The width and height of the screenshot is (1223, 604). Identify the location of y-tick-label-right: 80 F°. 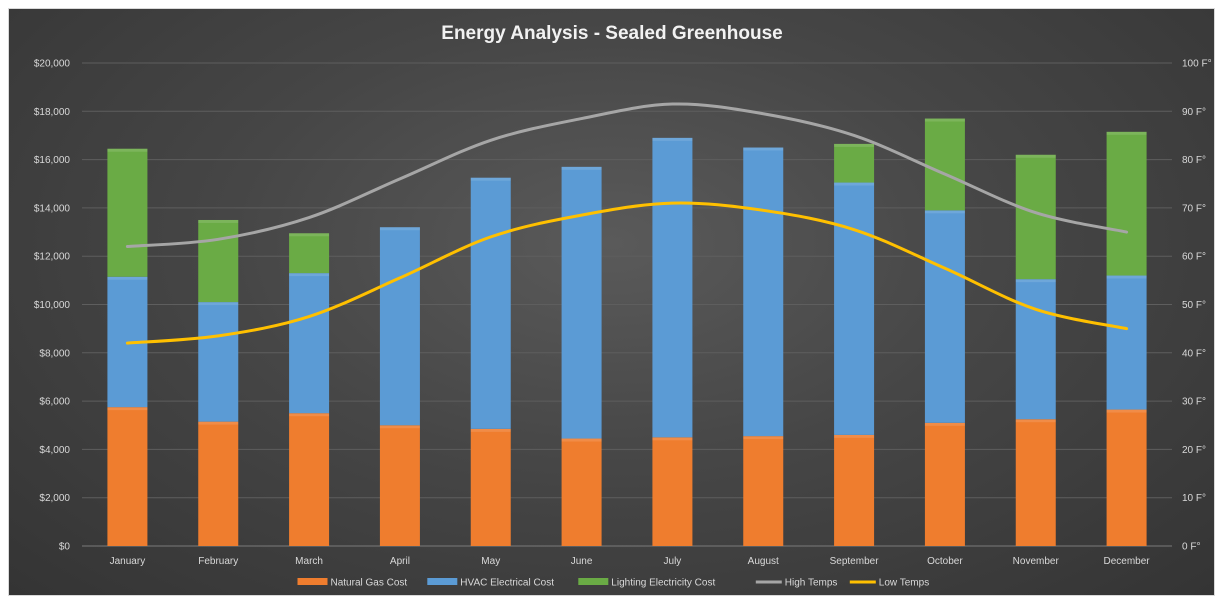
(1194, 160).